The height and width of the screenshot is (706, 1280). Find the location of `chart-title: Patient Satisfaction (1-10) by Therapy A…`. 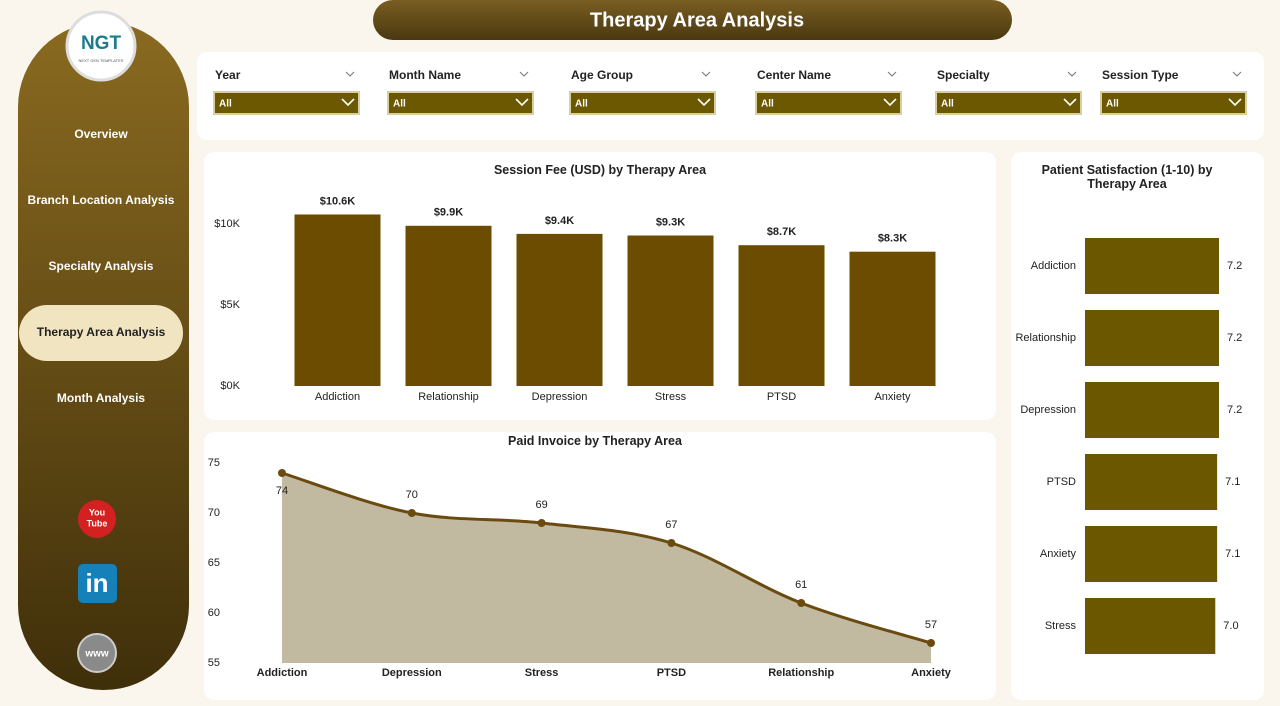

chart-title: Patient Satisfaction (1-10) by Therapy A… is located at coordinates (1127, 177).